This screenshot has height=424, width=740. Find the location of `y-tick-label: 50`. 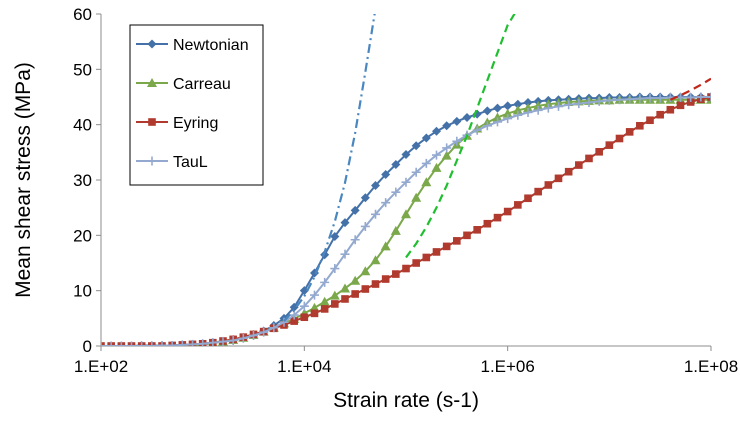

y-tick-label: 50 is located at coordinates (82, 69).